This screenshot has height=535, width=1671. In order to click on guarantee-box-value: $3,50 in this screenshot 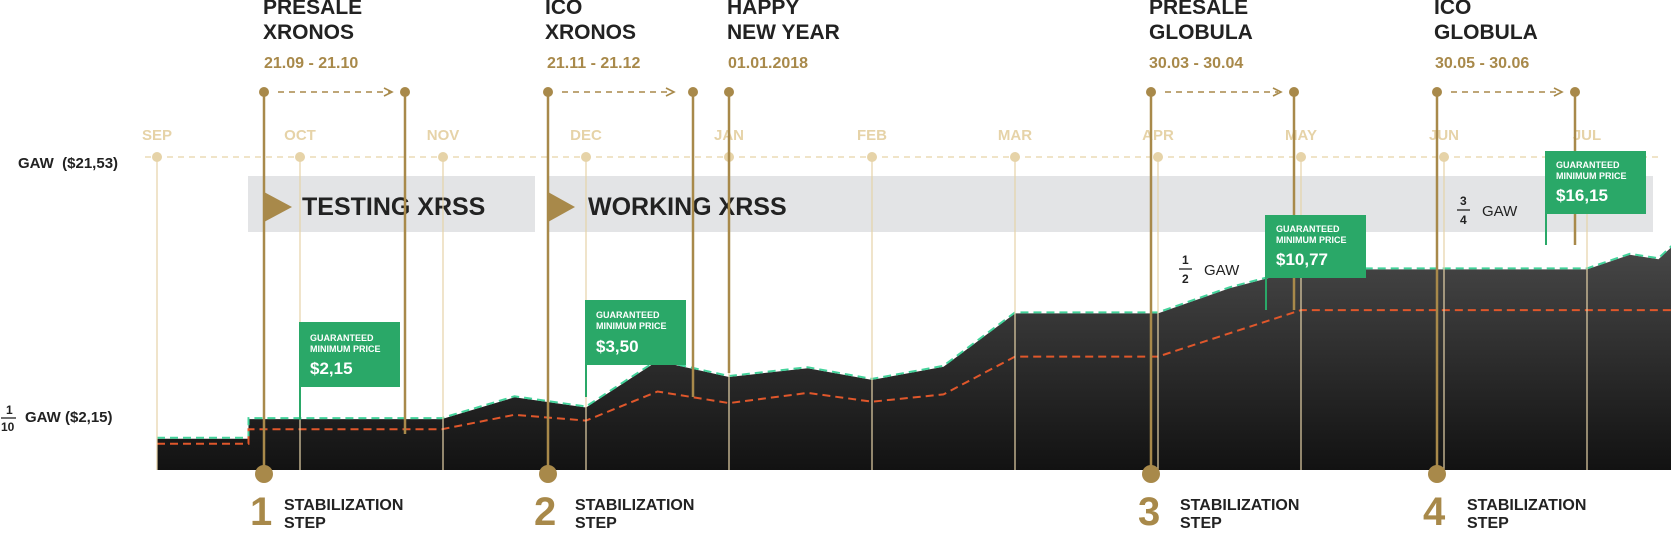, I will do `click(617, 346)`.